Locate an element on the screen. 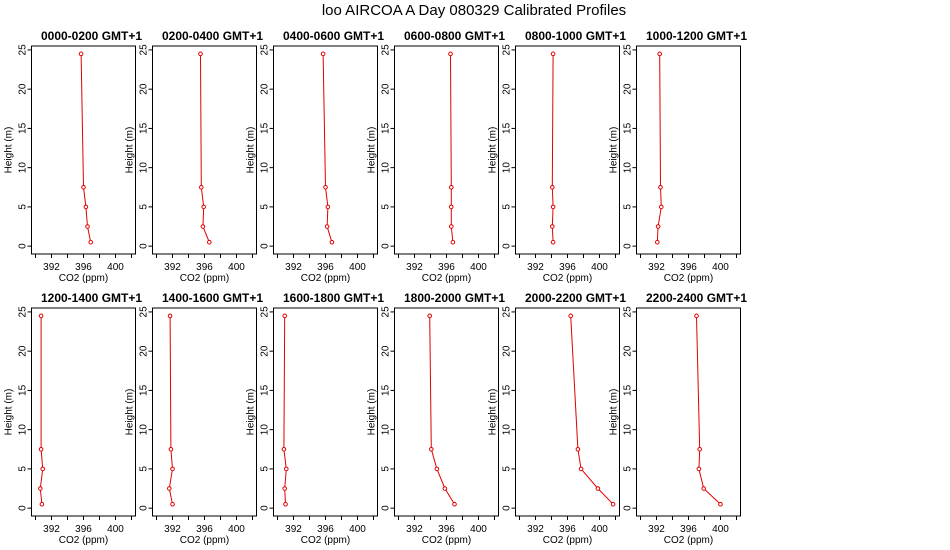 The height and width of the screenshot is (550, 950). panel-title: 0000-0200 GMT+1 is located at coordinates (91, 36).